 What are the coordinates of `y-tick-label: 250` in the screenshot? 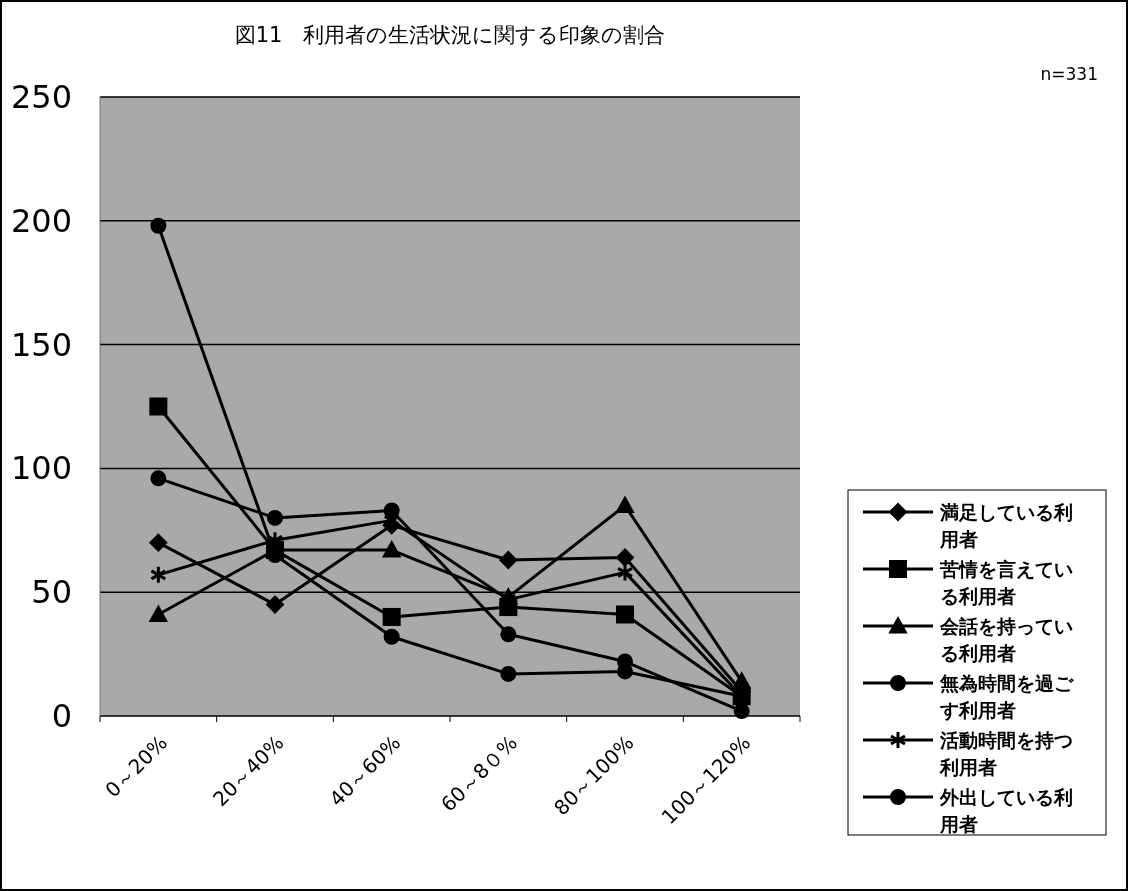 It's located at (41, 97).